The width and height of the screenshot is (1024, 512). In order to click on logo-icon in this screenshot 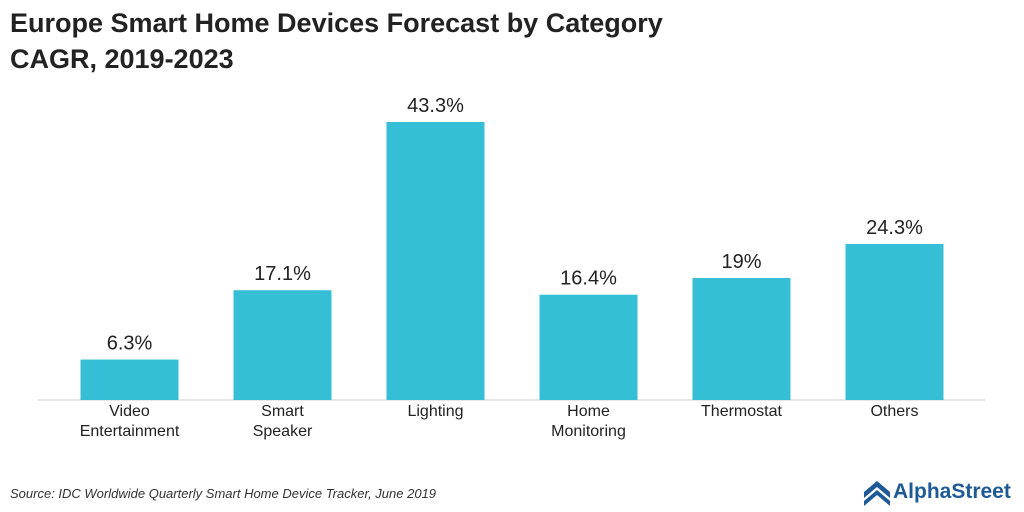, I will do `click(877, 493)`.